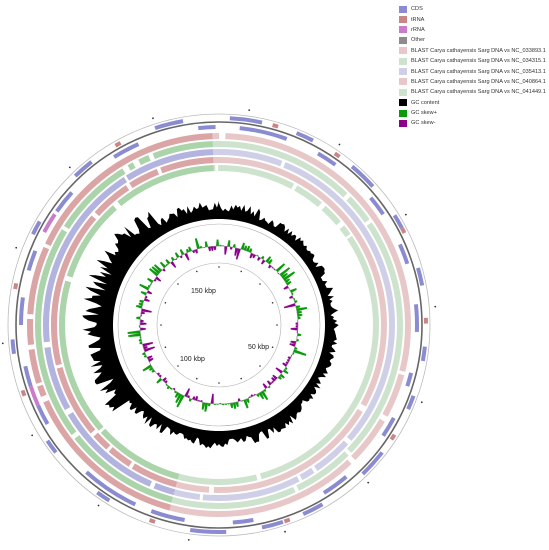 This screenshot has width=549, height=550. I want to click on legend-item: tRNA, so click(473, 19).